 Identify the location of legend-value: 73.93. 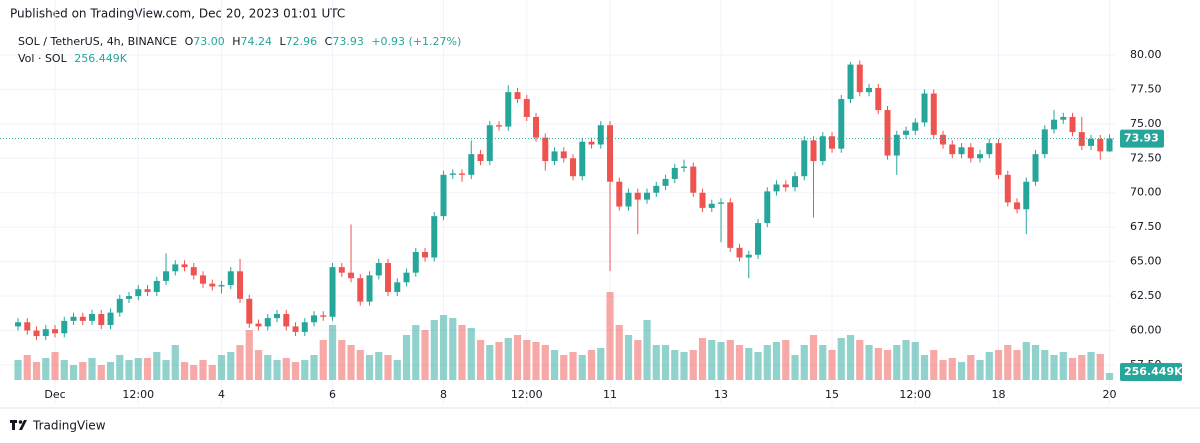
(348, 41).